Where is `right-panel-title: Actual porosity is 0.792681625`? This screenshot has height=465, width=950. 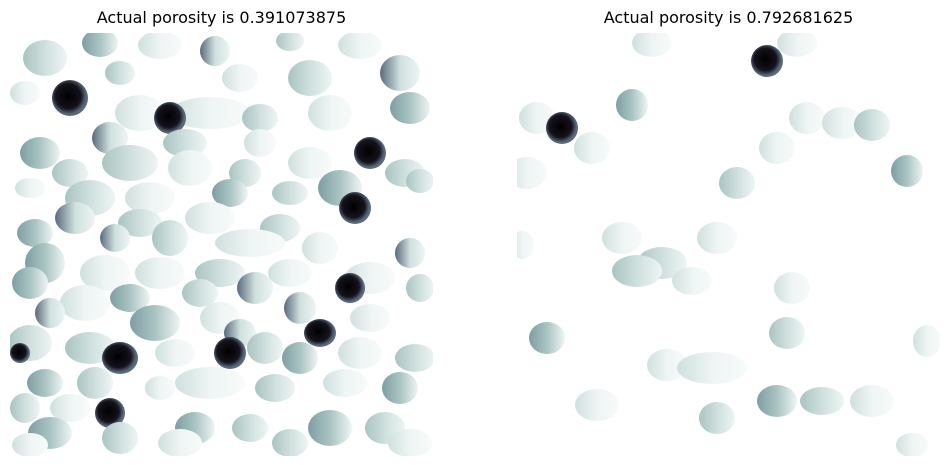 right-panel-title: Actual porosity is 0.792681625 is located at coordinates (728, 17).